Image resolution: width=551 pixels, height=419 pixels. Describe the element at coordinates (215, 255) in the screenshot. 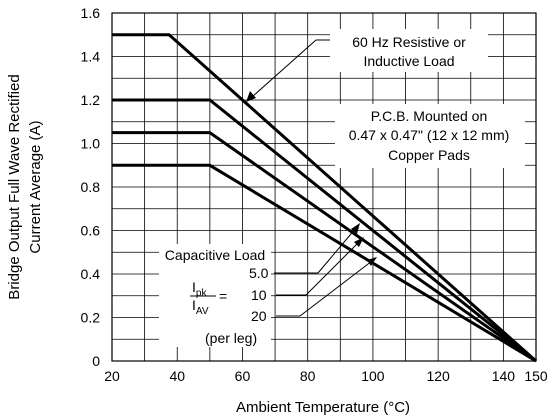

I see `capacitive-title: Capacitive Load` at that location.